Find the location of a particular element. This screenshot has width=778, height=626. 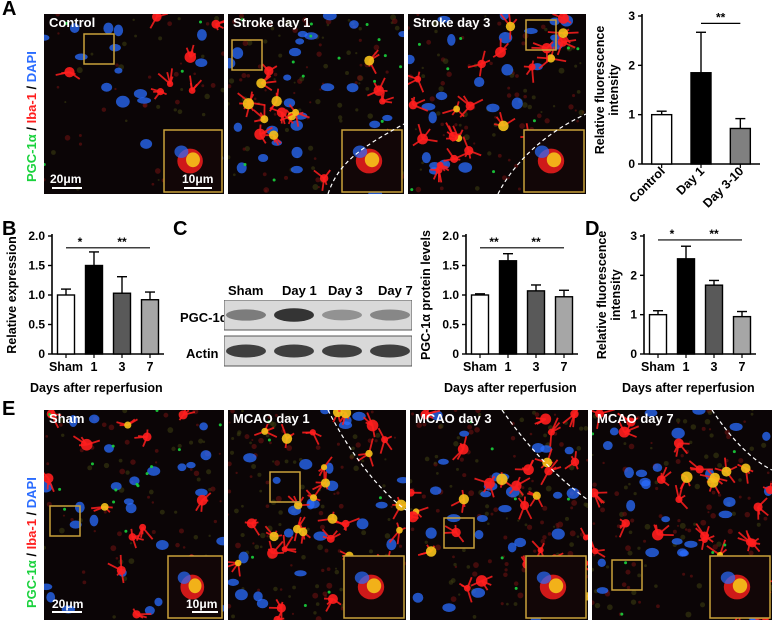

x-axis-title: Days after reperfusion is located at coordinates (510, 388).